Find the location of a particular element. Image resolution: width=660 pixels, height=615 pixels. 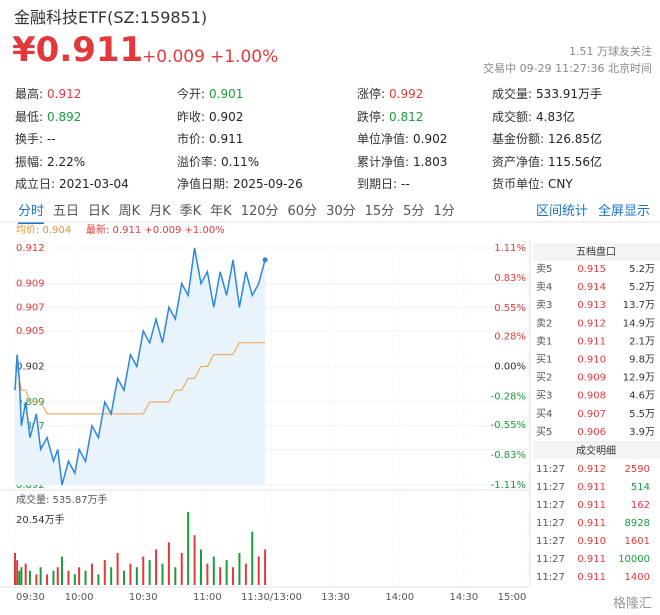

tab: 日K is located at coordinates (99, 211).